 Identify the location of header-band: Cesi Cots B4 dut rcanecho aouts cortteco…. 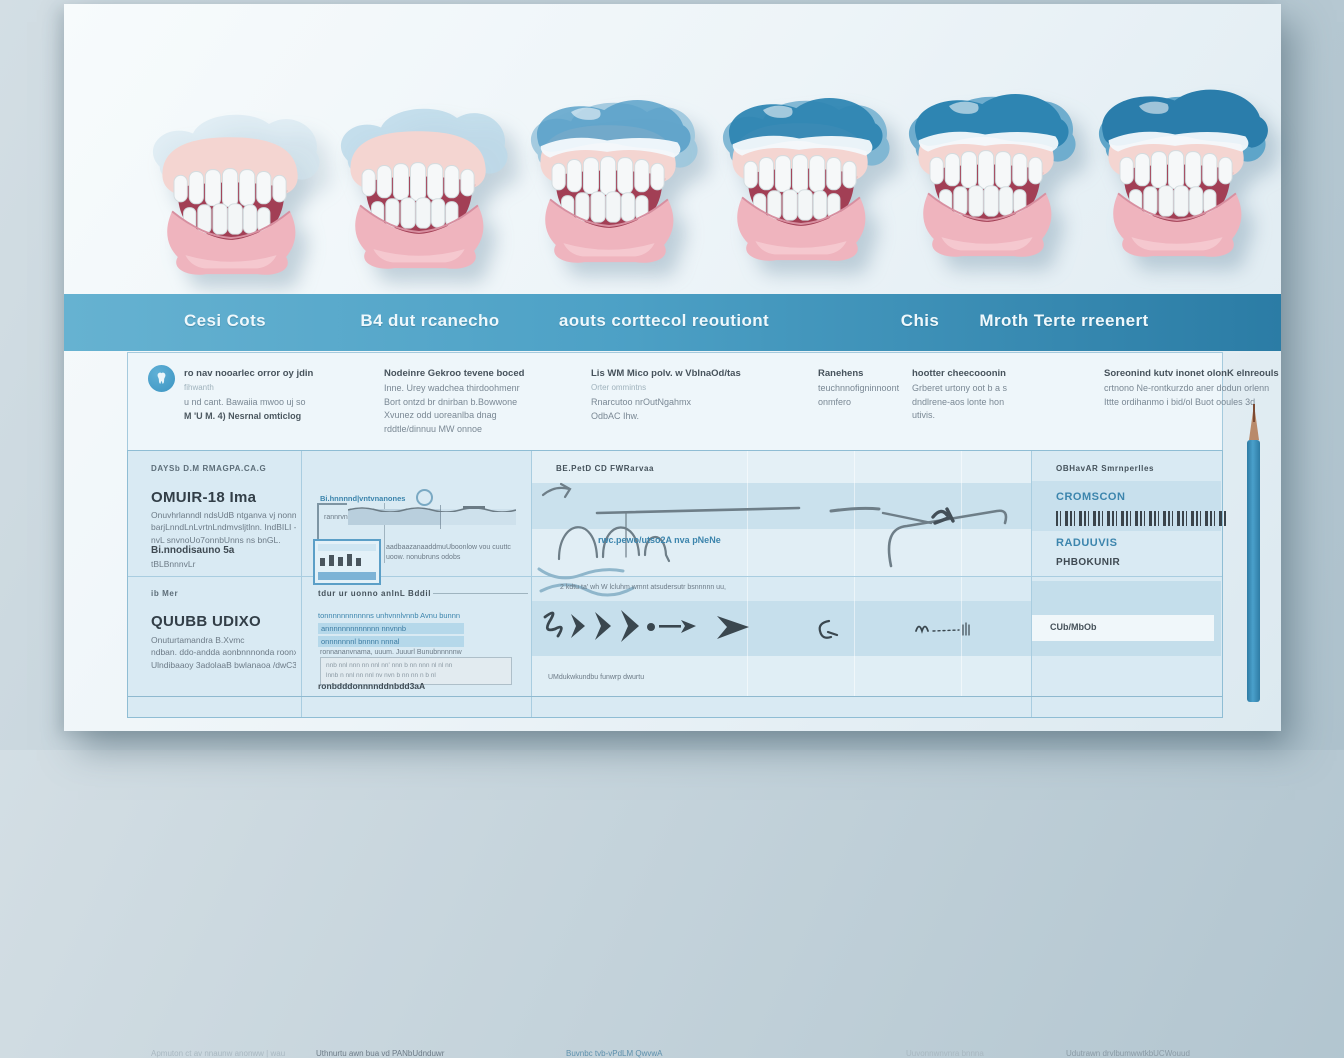
(672, 322).